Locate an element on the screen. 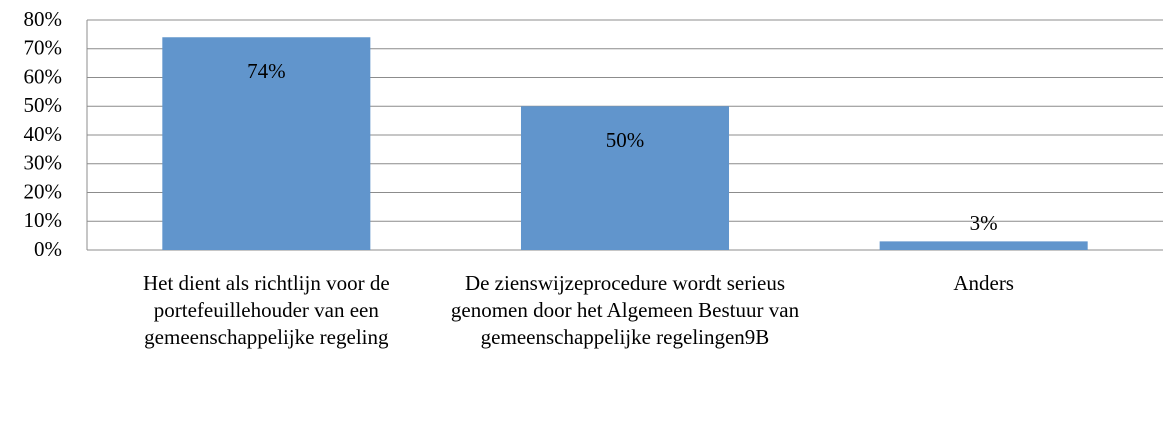 This screenshot has height=425, width=1166. y-tick-label: 10% is located at coordinates (43, 220).